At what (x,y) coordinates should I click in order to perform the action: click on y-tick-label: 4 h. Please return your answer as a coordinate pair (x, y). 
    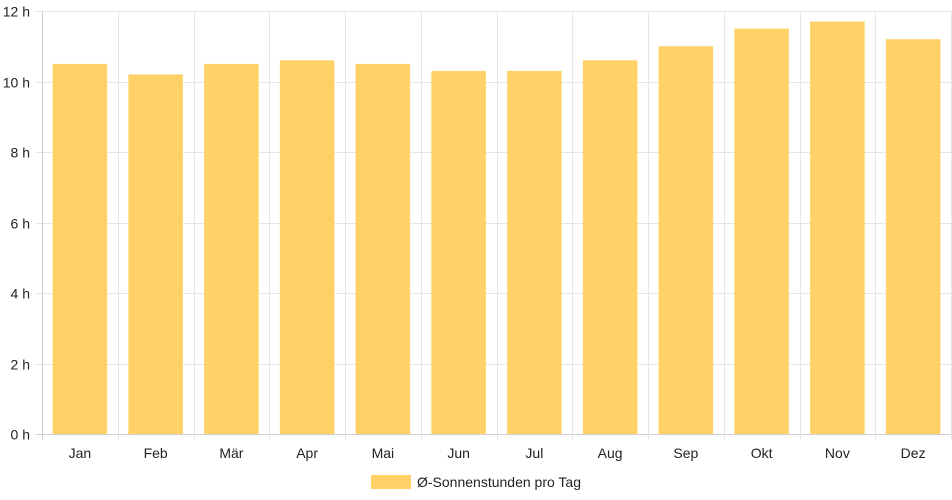
    Looking at the image, I should click on (20, 294).